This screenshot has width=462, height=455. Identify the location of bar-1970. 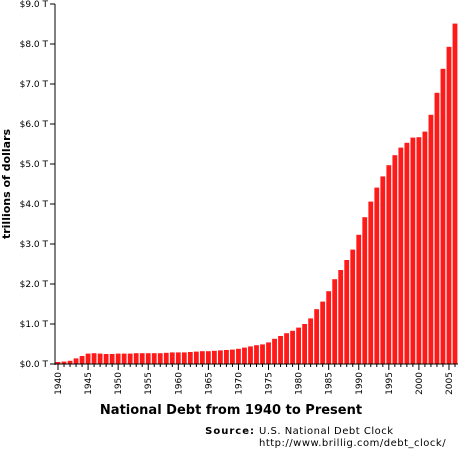
(238, 356).